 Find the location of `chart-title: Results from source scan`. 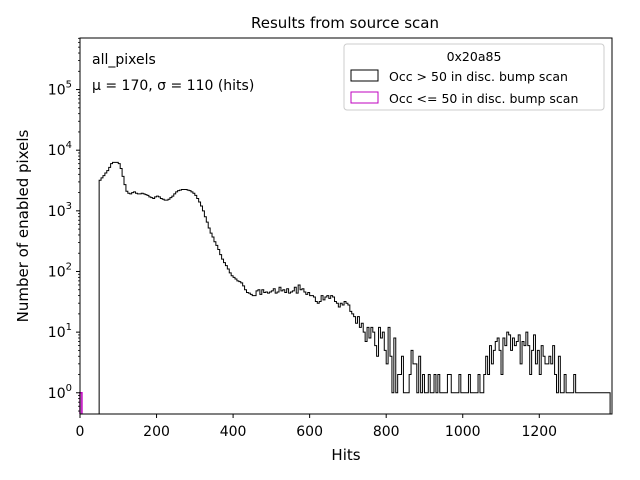

chart-title: Results from source scan is located at coordinates (345, 23).